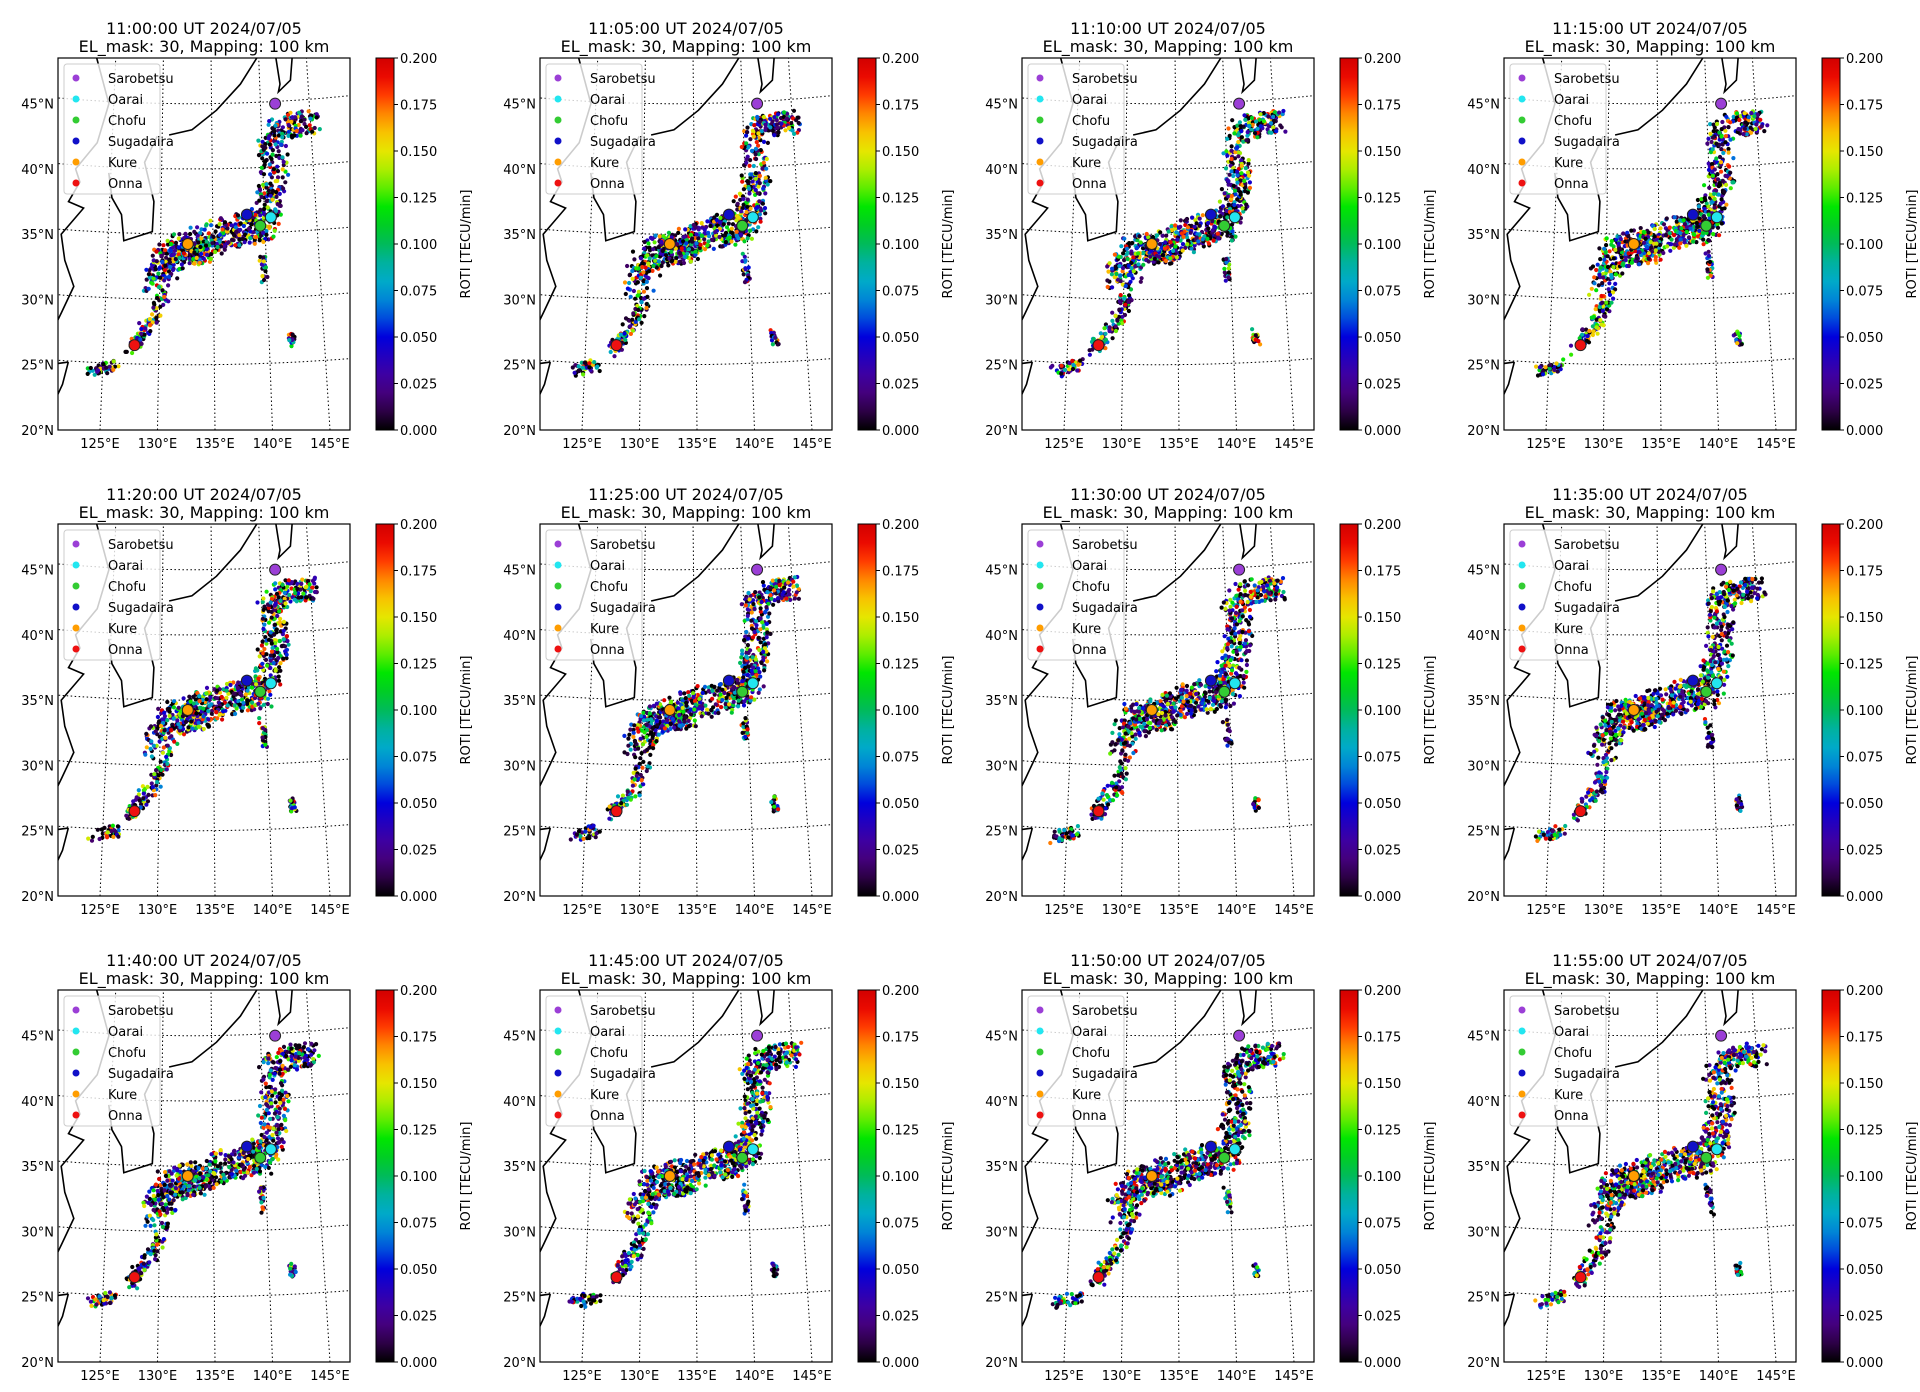 The height and width of the screenshot is (1392, 1920). Describe the element at coordinates (1294, 444) in the screenshot. I see `lon-tick-label: 145°E` at that location.